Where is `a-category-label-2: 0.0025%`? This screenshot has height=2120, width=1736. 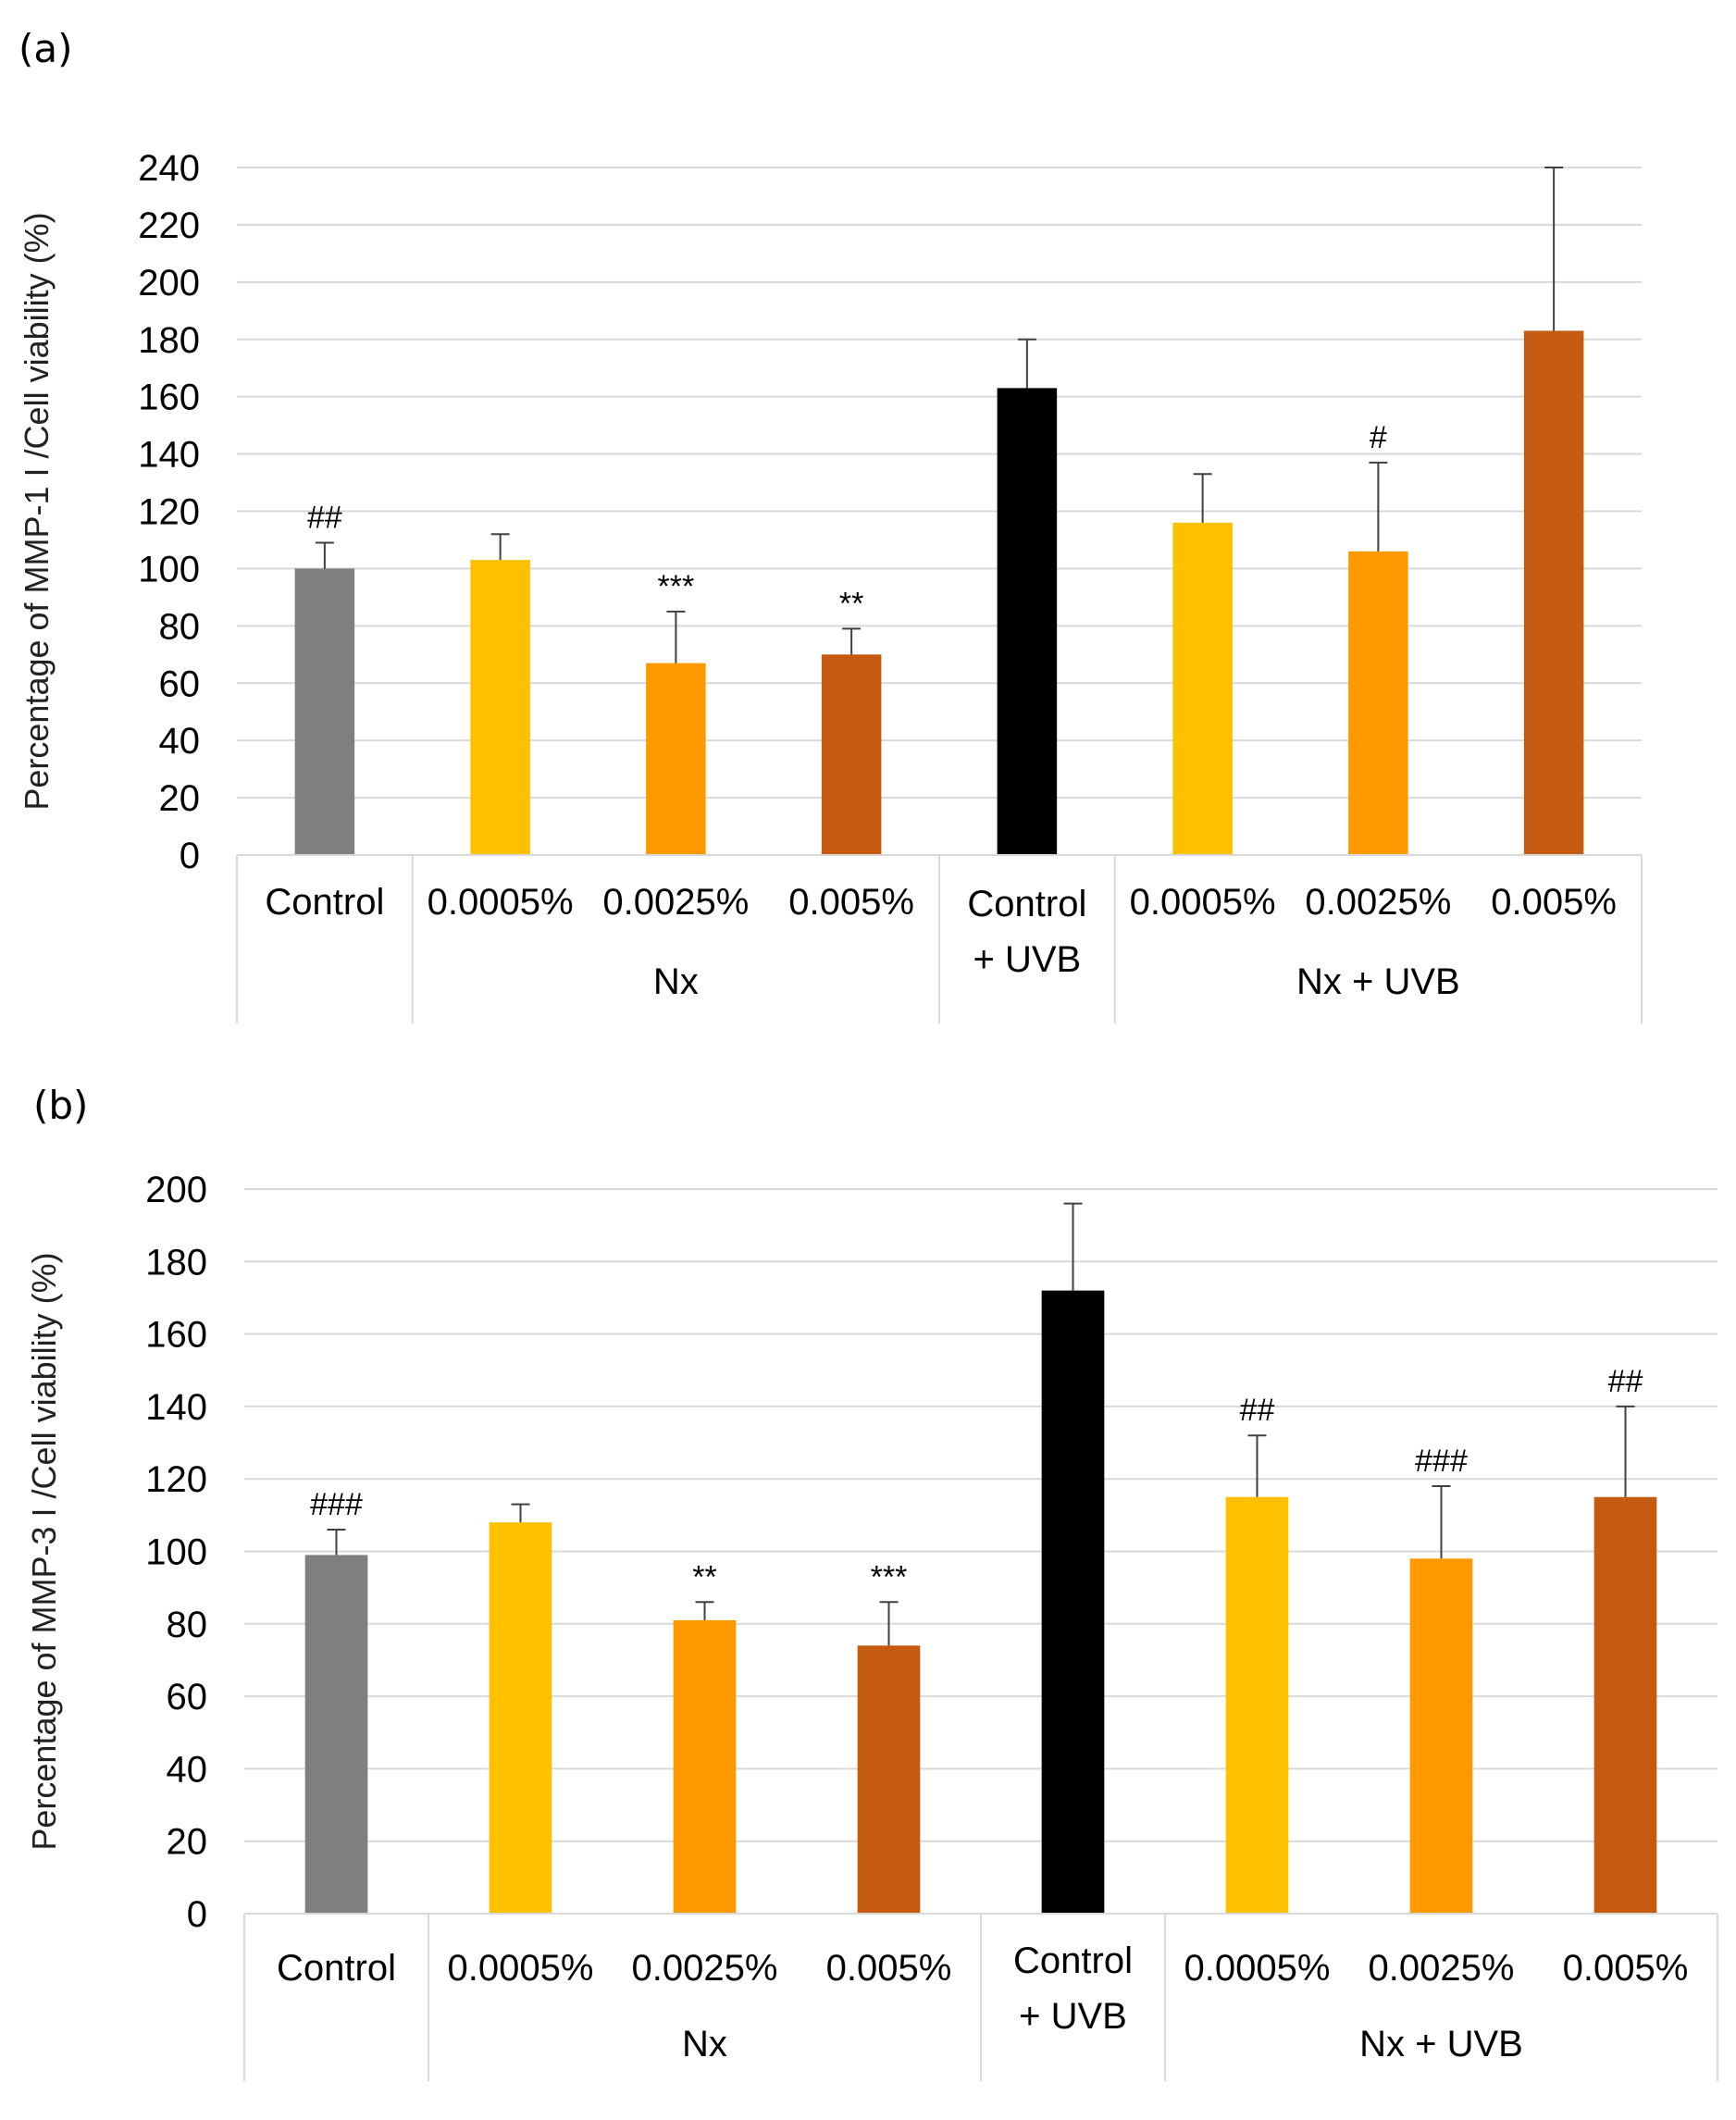 a-category-label-2: 0.0025% is located at coordinates (675, 902).